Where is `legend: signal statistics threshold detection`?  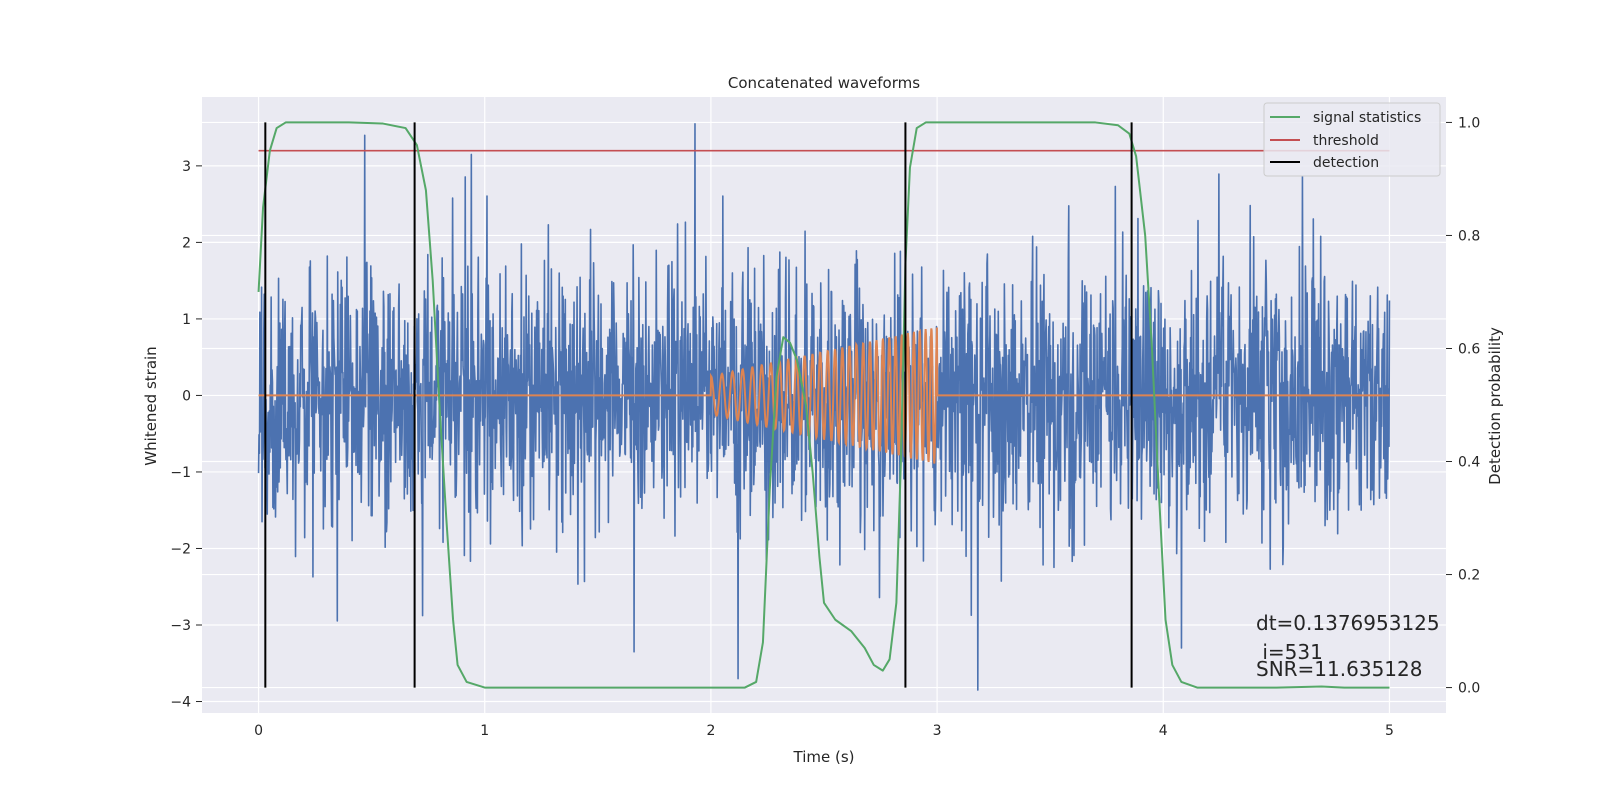 legend: signal statistics threshold detection is located at coordinates (1352, 139).